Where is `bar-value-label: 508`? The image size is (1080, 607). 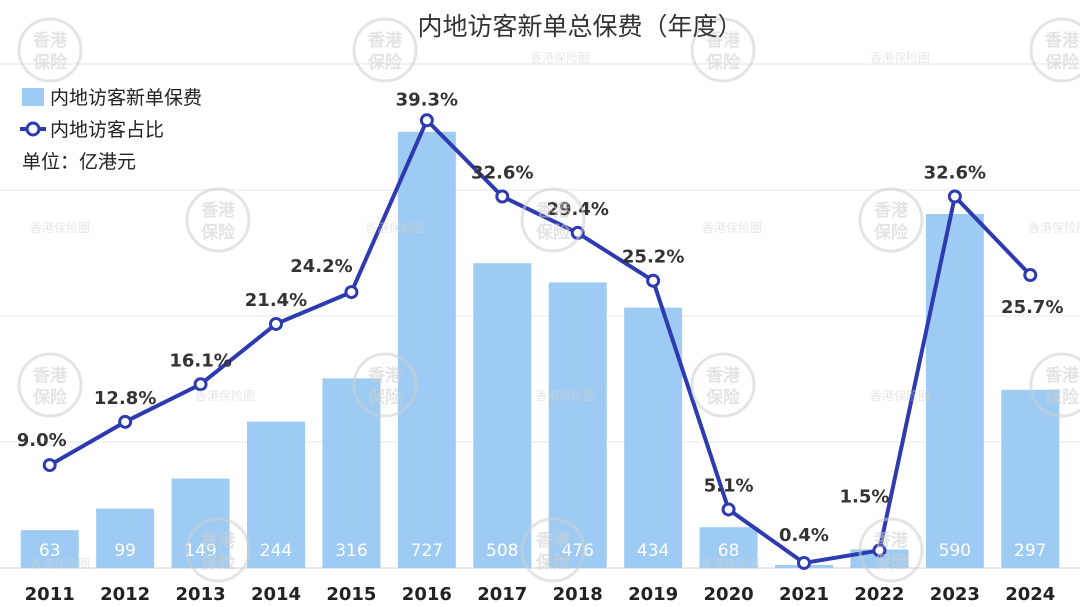
bar-value-label: 508 is located at coordinates (502, 551).